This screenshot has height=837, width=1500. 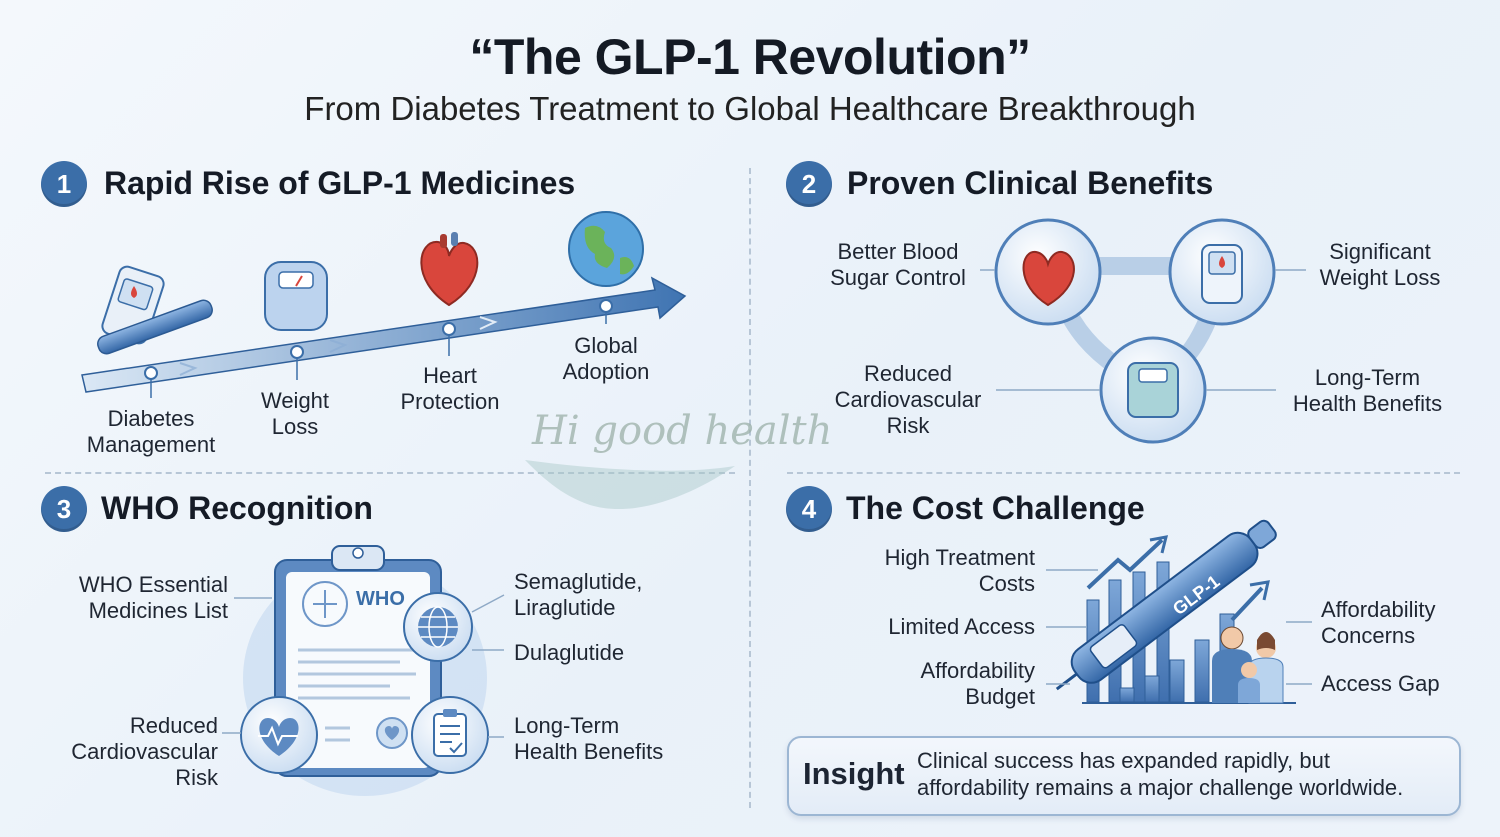 I want to click on benefit-label-long-term: Long-Term Health Benefits, so click(x=1367, y=390).